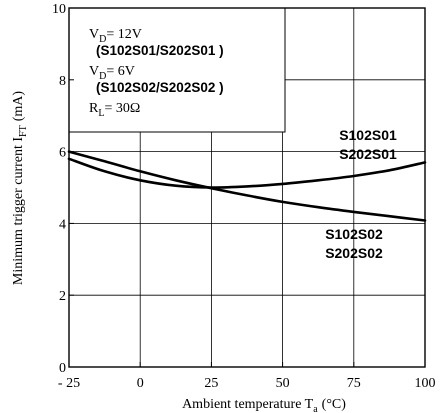 Image resolution: width=446 pixels, height=413 pixels. Describe the element at coordinates (368, 154) in the screenshot. I see `series-label-s202s01: S202S01` at that location.